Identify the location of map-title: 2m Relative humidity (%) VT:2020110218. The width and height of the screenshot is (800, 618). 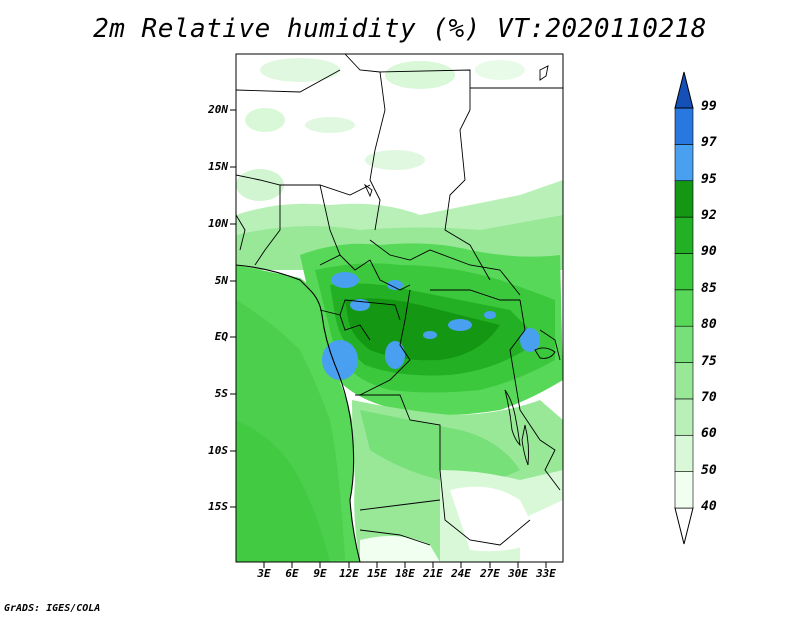
(400, 29).